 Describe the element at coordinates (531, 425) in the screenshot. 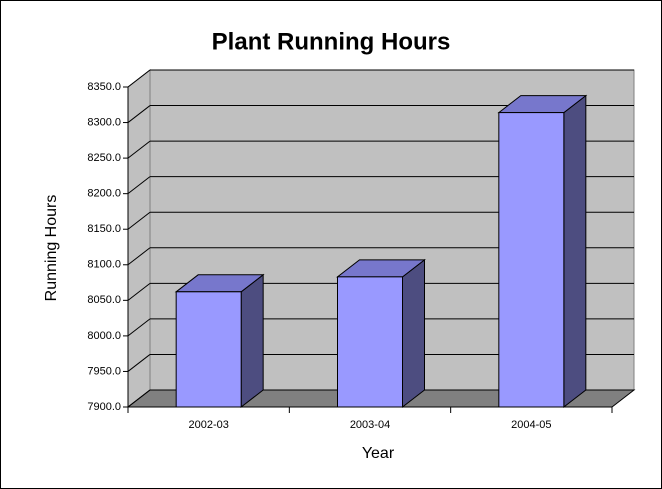

I see `x-tick-label: 2004-05` at that location.